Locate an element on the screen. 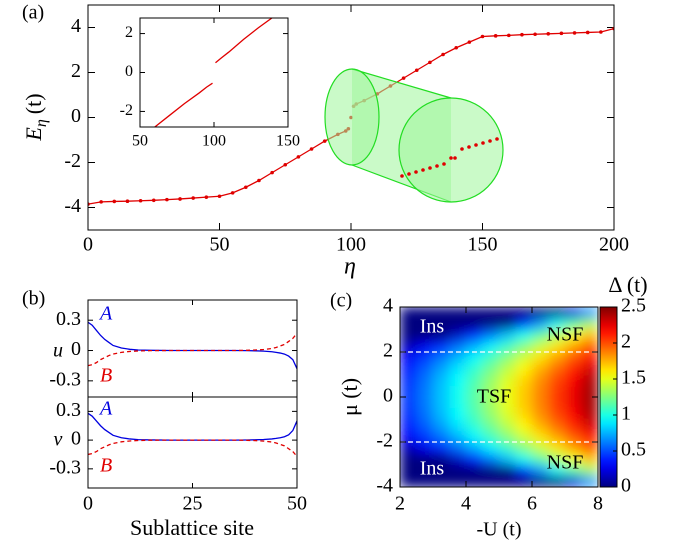 The image size is (685, 550). heatmap-area is located at coordinates (499, 397).